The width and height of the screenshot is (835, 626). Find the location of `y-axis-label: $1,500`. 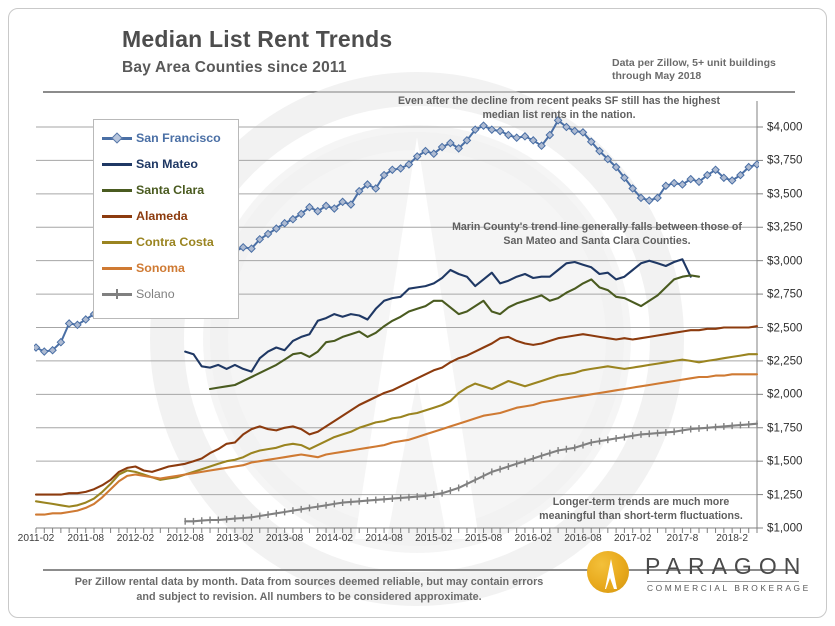

y-axis-label: $1,500 is located at coordinates (785, 461).